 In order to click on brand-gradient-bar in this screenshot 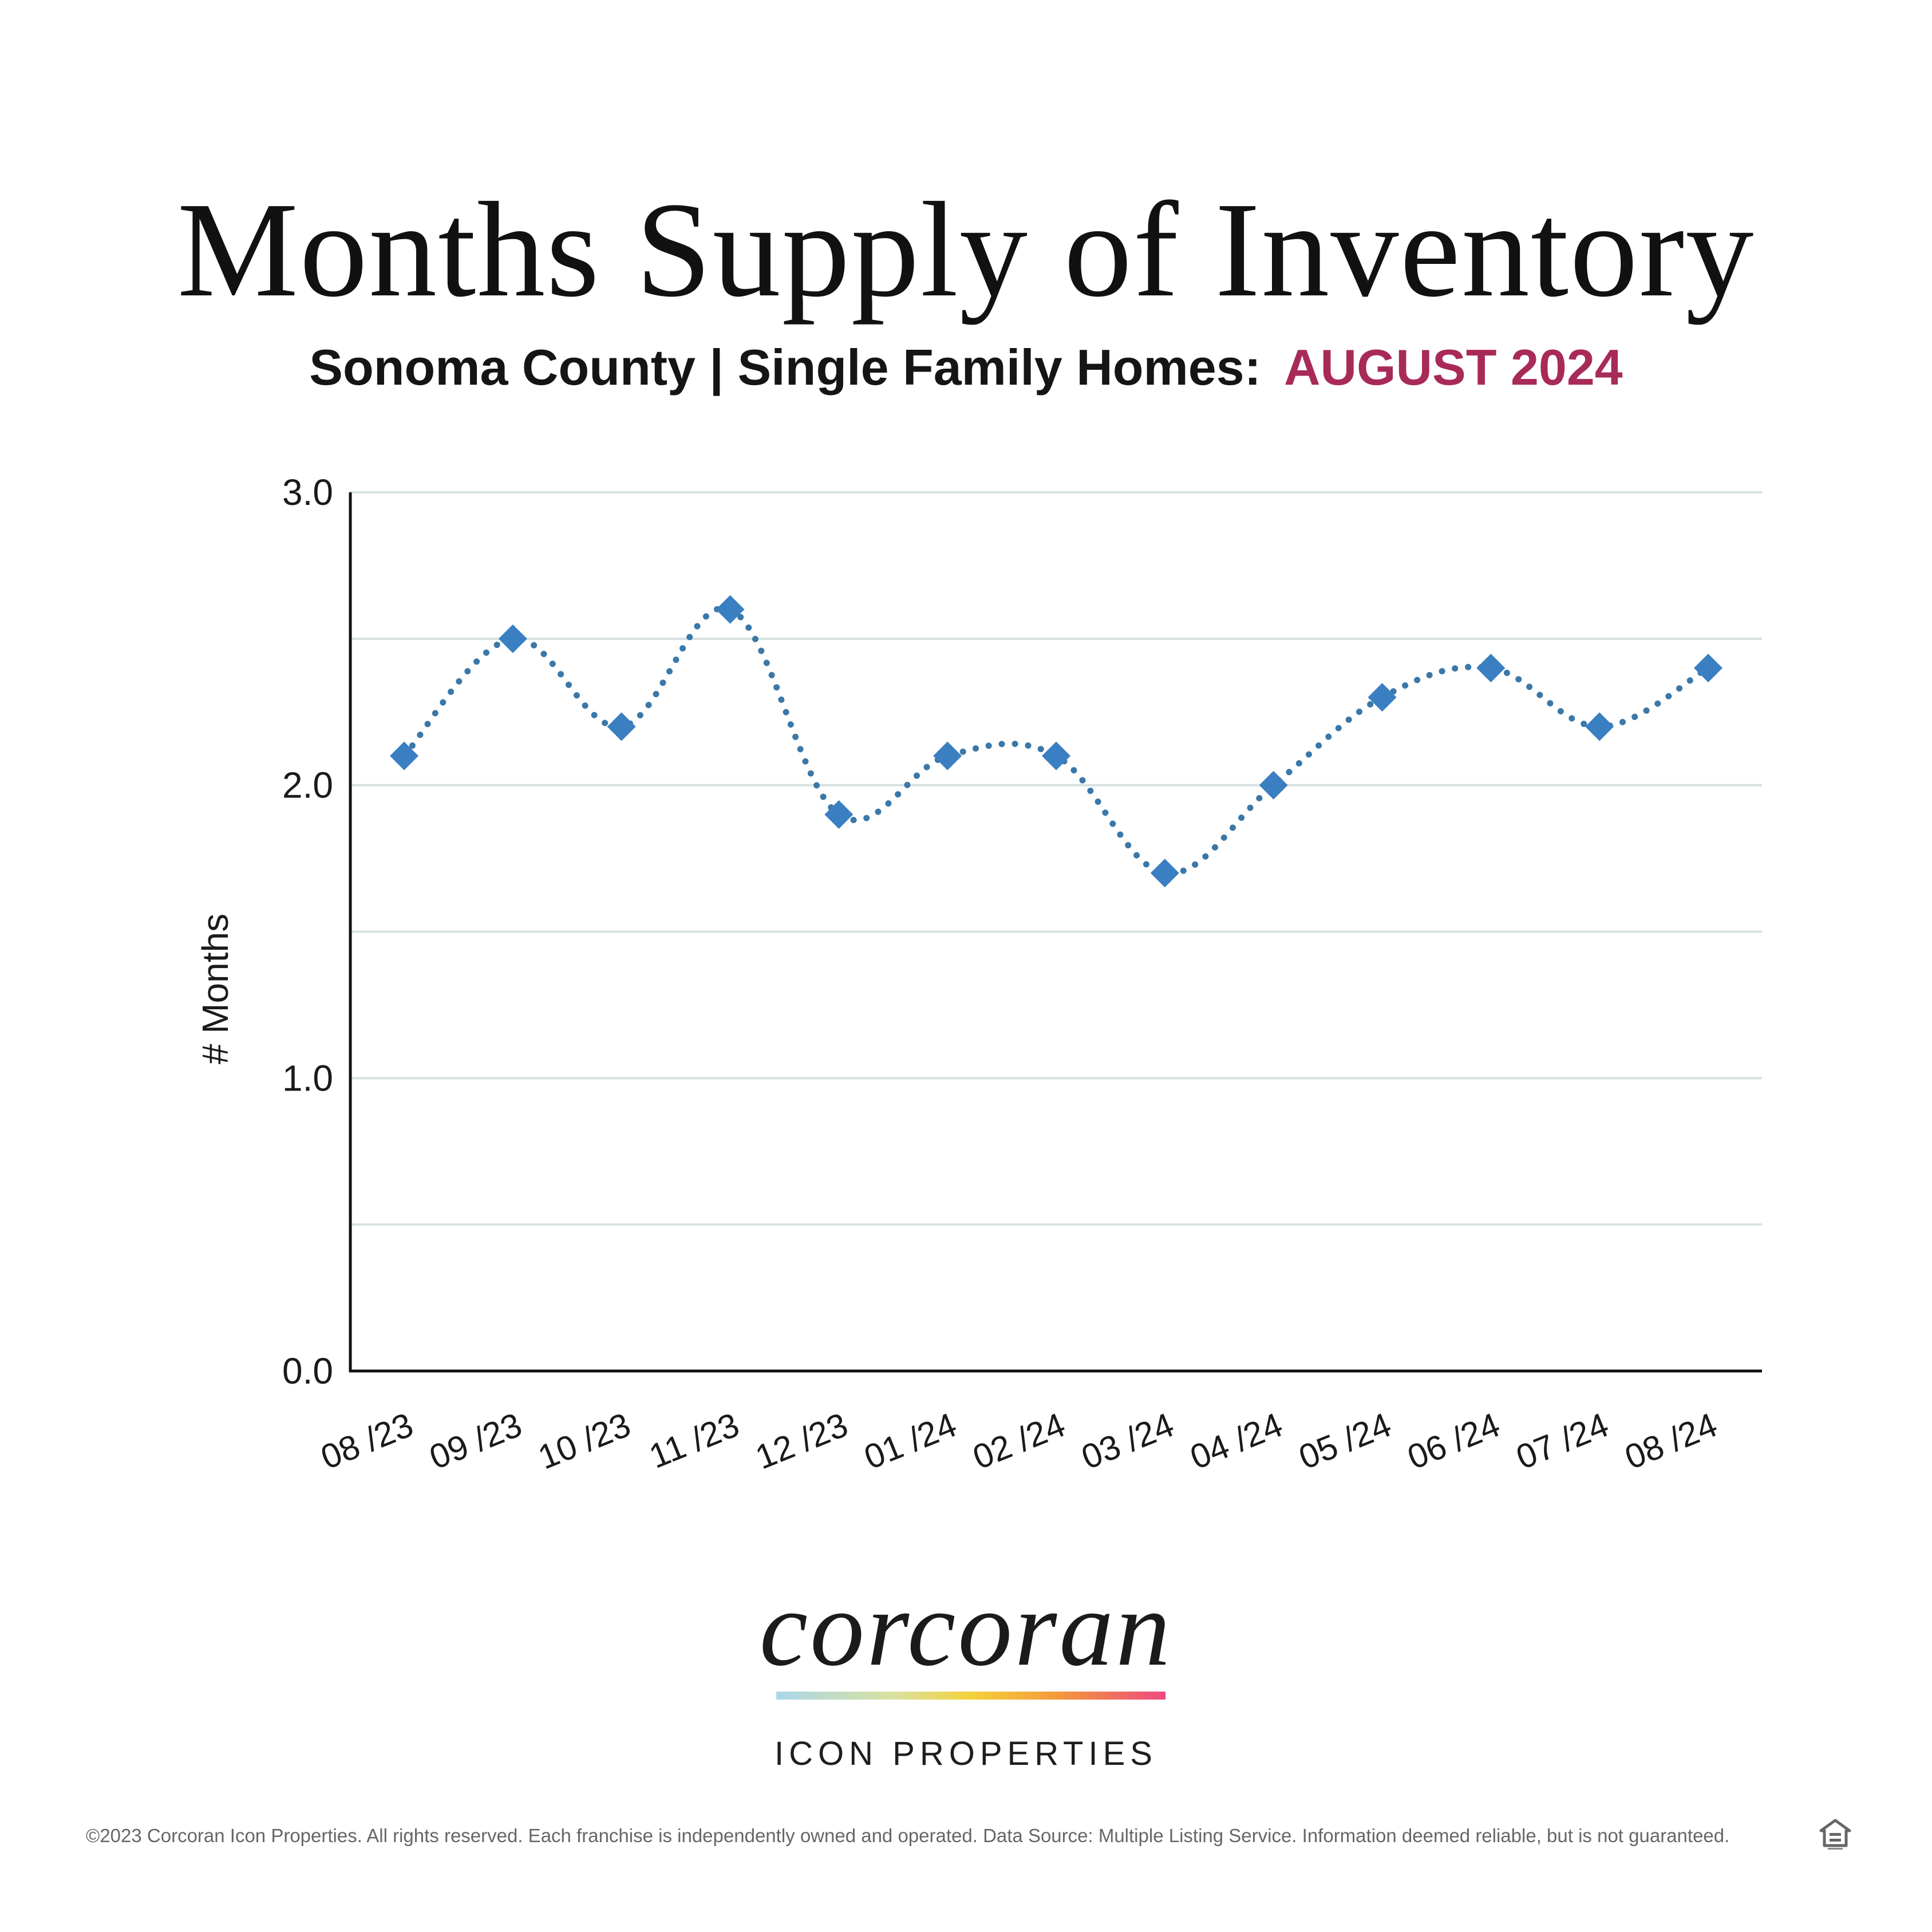, I will do `click(970, 1696)`.